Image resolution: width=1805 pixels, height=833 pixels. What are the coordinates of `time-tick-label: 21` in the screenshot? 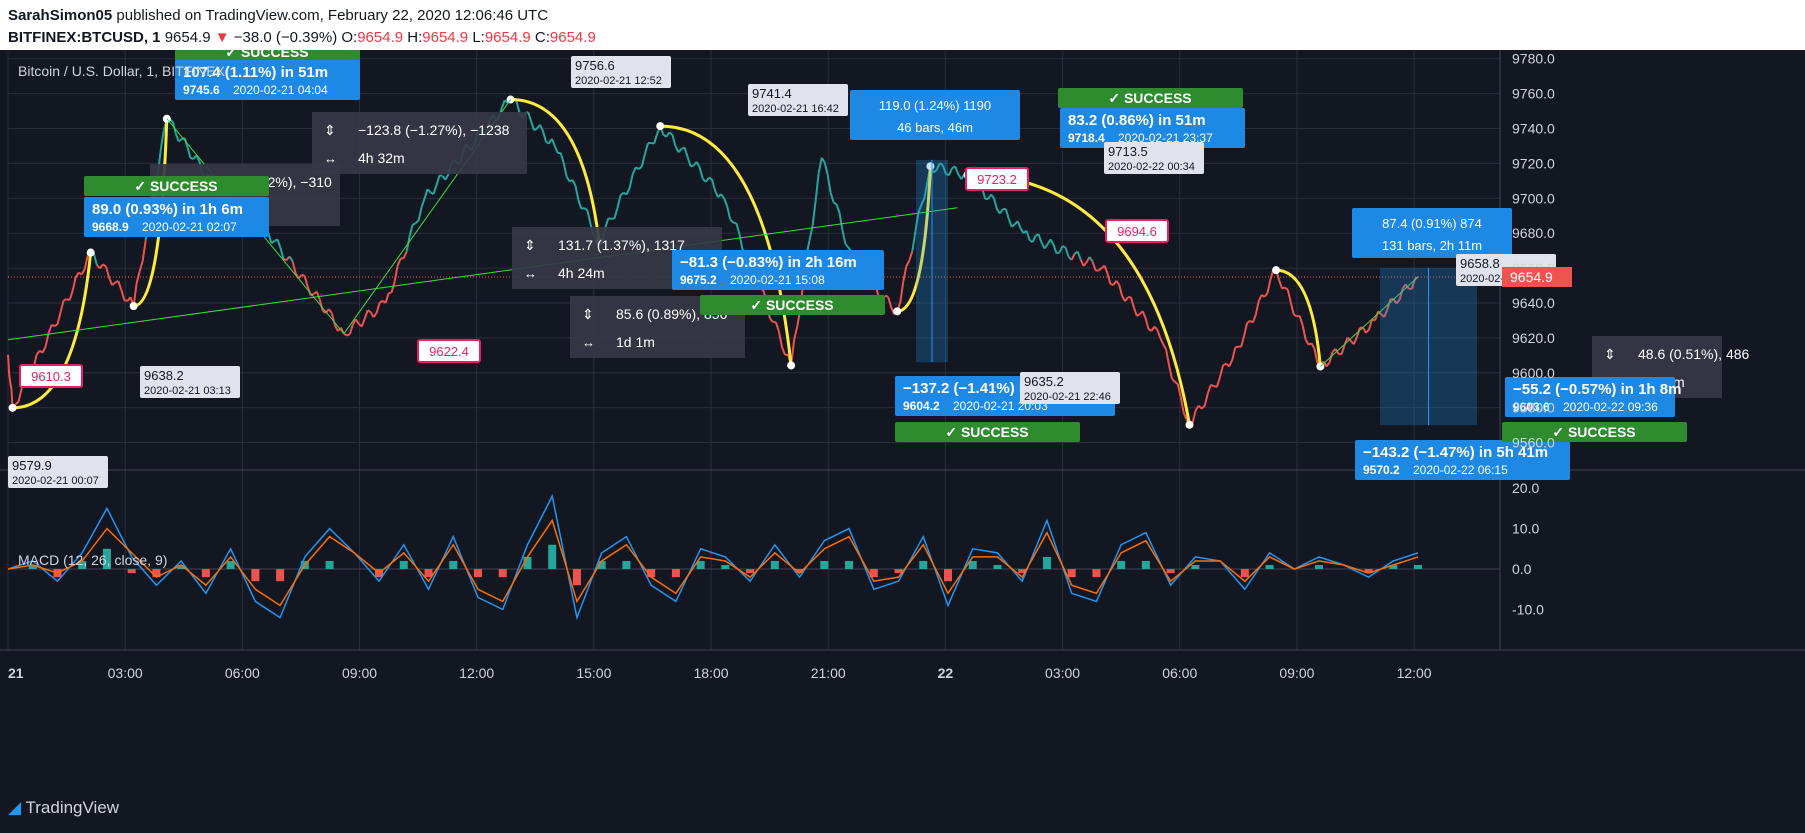 It's located at (16, 673).